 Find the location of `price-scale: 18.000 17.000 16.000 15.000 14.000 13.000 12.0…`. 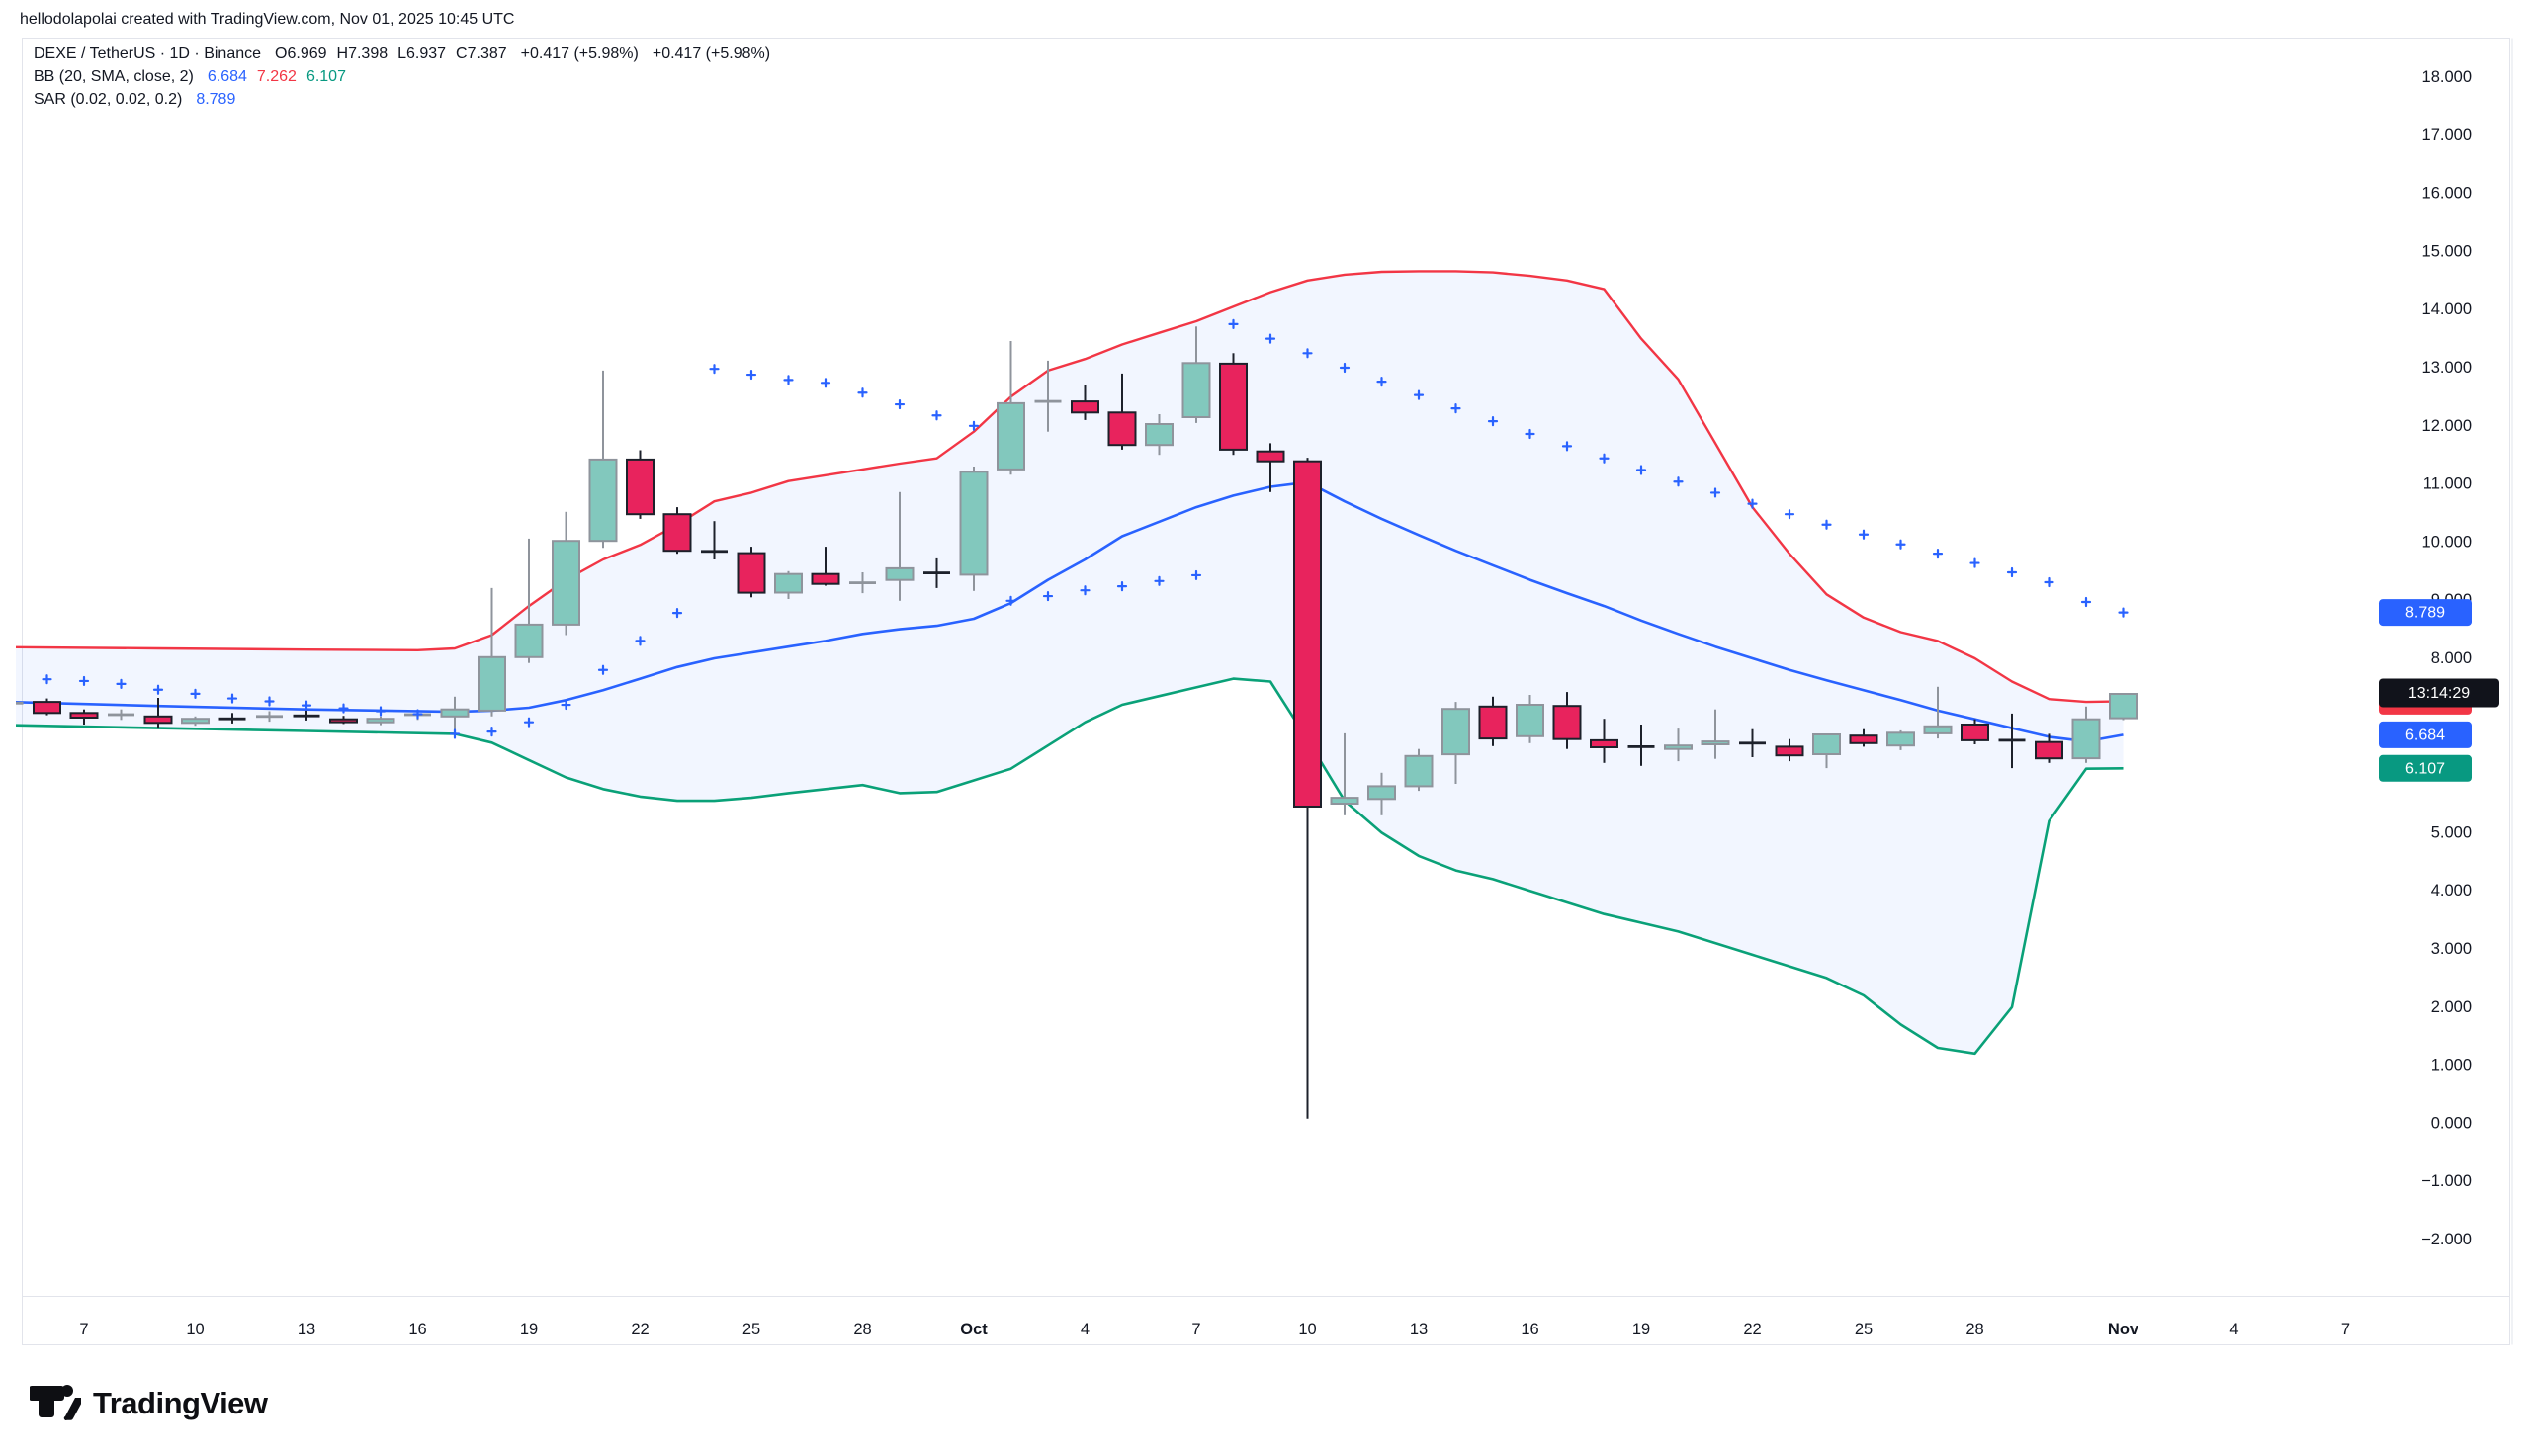

price-scale: 18.000 17.000 16.000 15.000 14.000 13.000 12.0… is located at coordinates (2446, 691).